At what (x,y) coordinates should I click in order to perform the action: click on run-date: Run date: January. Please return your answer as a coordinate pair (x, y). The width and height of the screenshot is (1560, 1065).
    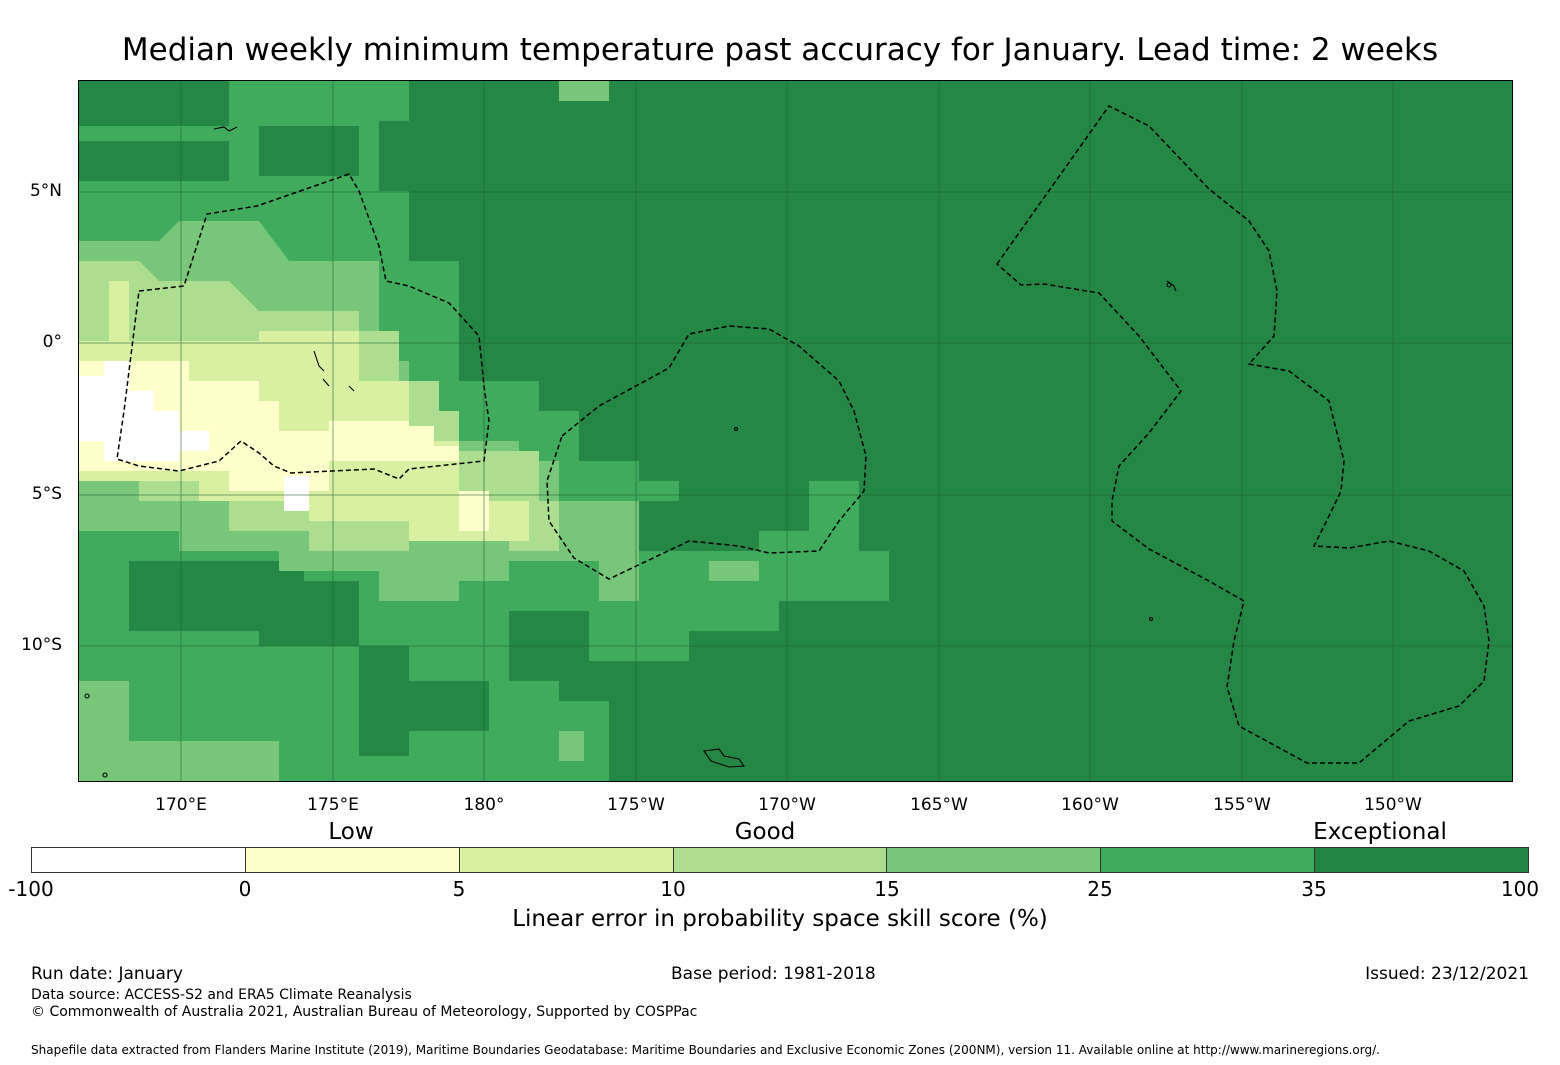
    Looking at the image, I should click on (107, 974).